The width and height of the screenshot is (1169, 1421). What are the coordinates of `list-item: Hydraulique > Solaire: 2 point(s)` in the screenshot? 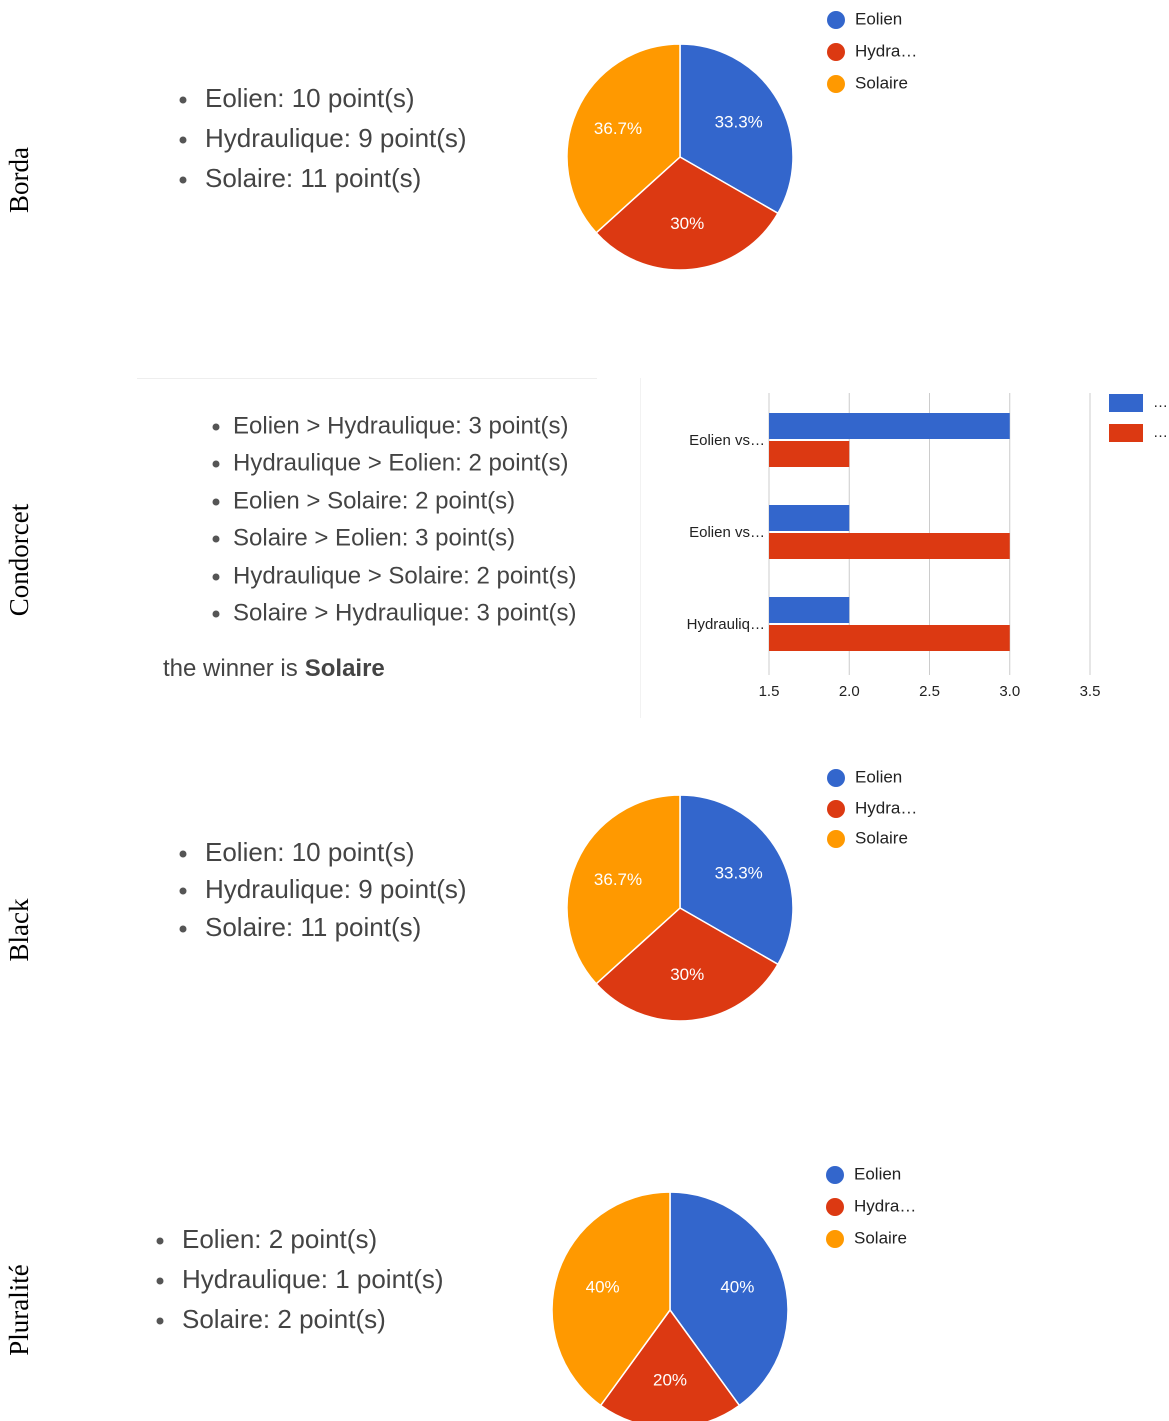 It's located at (405, 575).